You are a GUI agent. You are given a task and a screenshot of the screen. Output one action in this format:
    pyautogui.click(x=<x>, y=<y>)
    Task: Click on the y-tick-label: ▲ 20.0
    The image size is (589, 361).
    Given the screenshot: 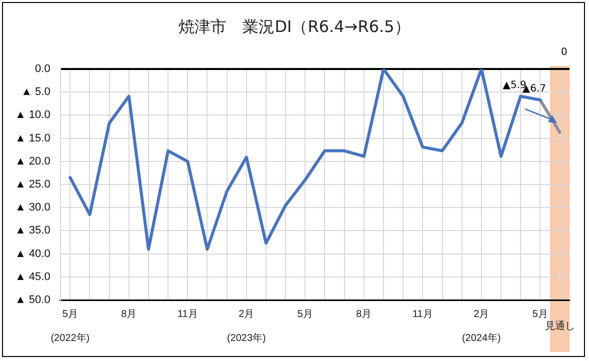 What is the action you would take?
    pyautogui.click(x=32, y=161)
    